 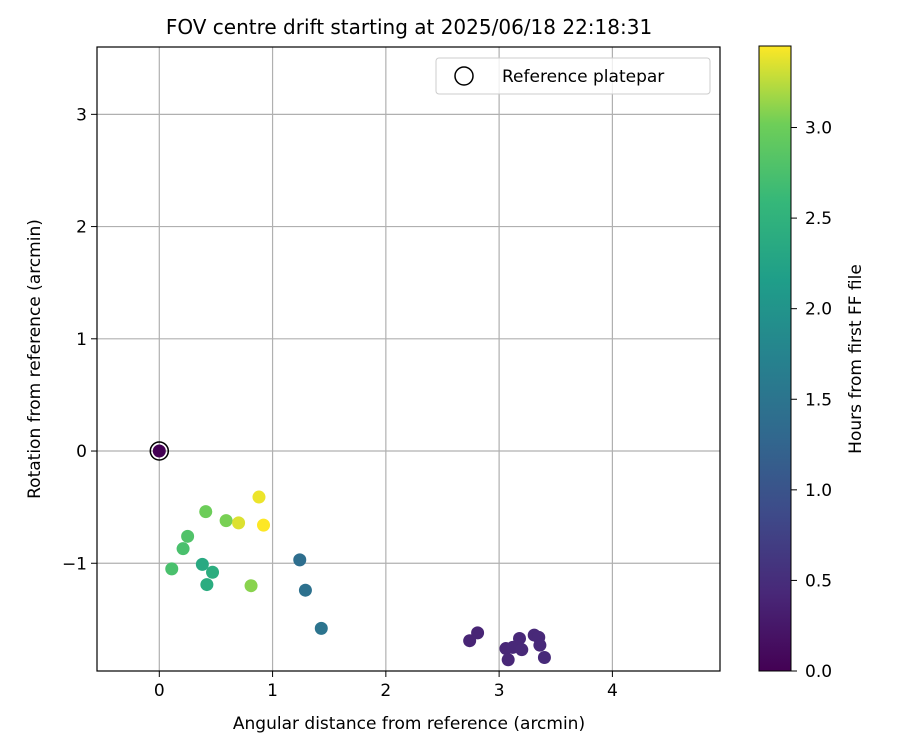 I want to click on reference-point-marker, so click(x=159, y=451).